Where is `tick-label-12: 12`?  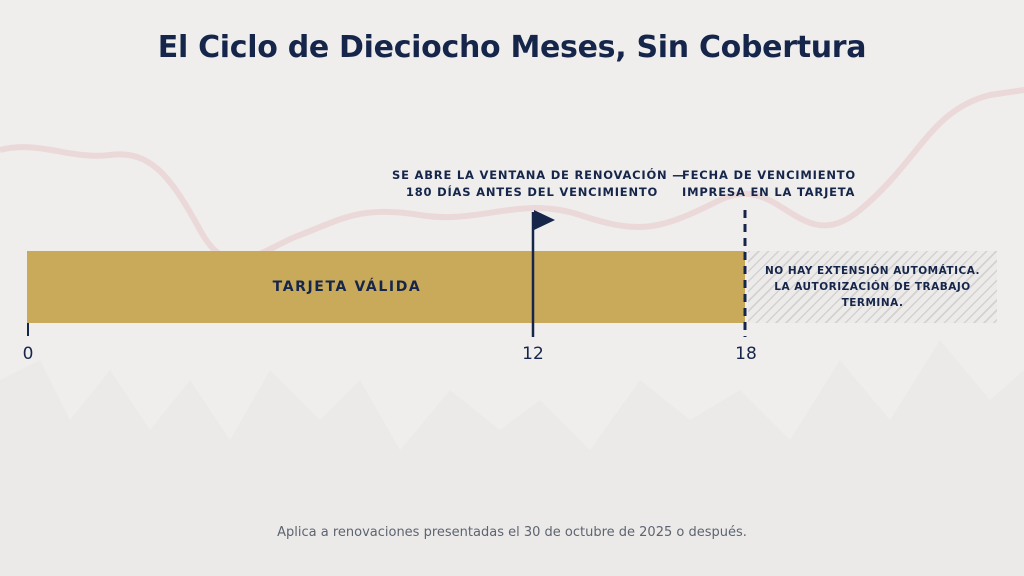 tick-label-12: 12 is located at coordinates (533, 354).